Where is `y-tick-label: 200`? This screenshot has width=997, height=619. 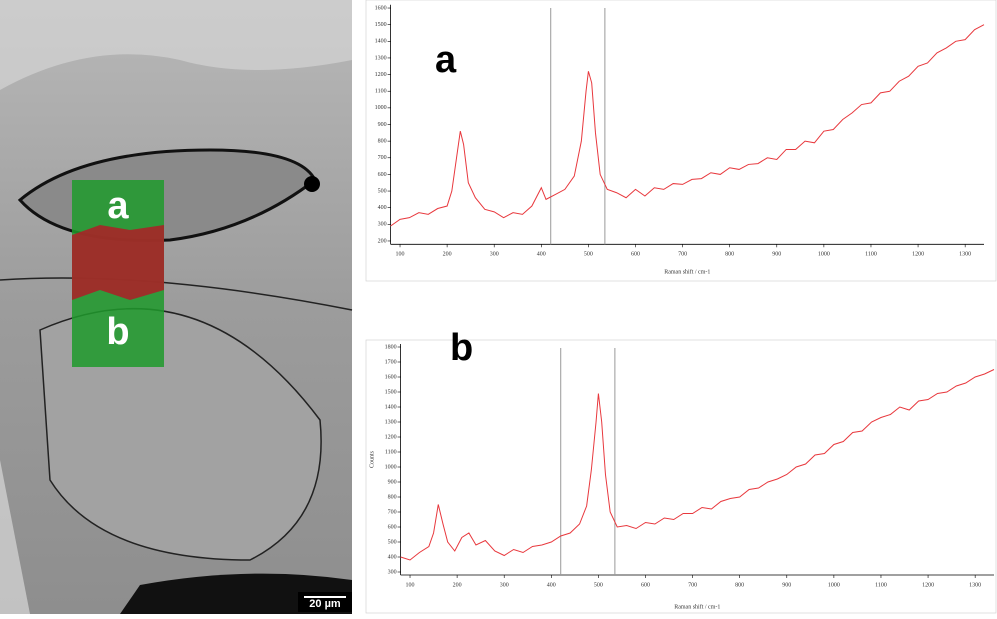
y-tick-label: 200 is located at coordinates (382, 241).